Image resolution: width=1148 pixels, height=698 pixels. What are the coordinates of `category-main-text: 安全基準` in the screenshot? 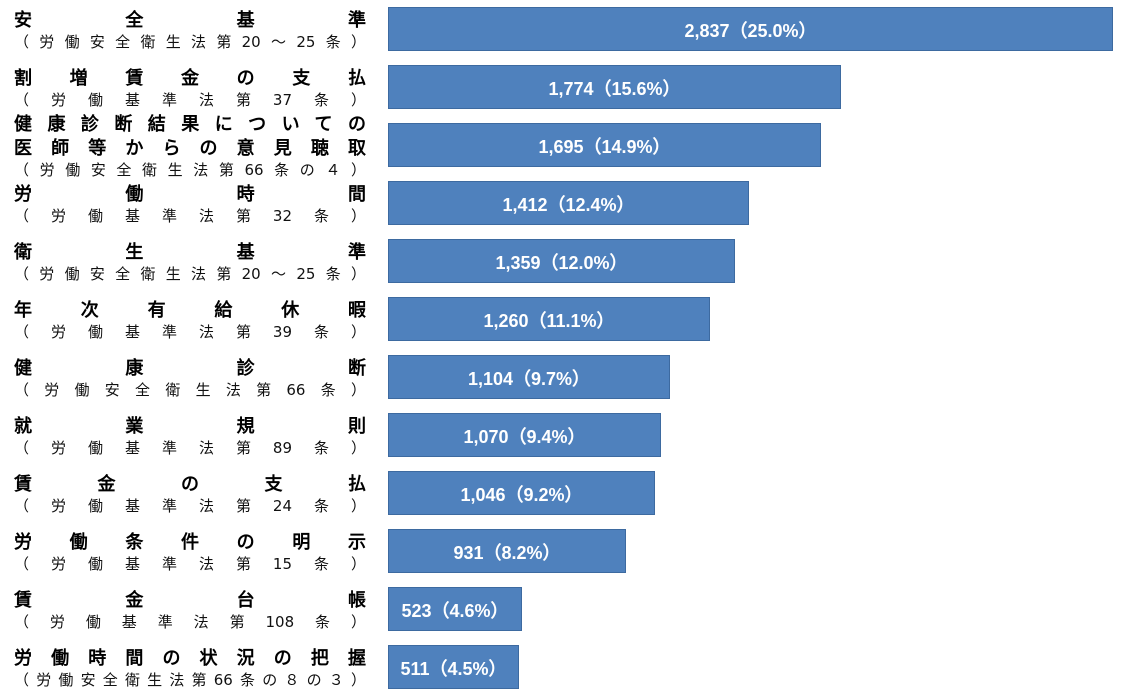 It's located at (190, 20).